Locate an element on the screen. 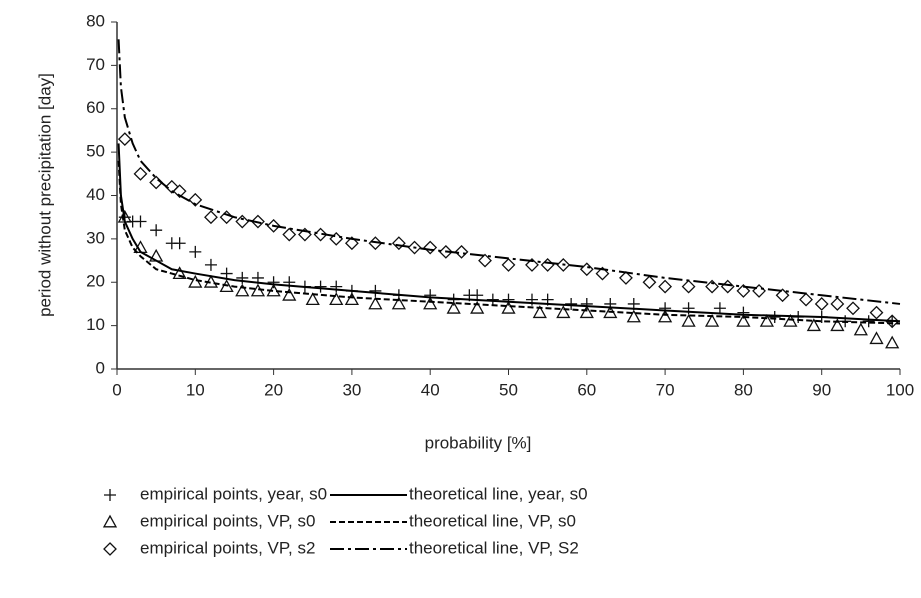 The width and height of the screenshot is (921, 598). legend-label: empirical points, VP, s2 is located at coordinates (227, 547).